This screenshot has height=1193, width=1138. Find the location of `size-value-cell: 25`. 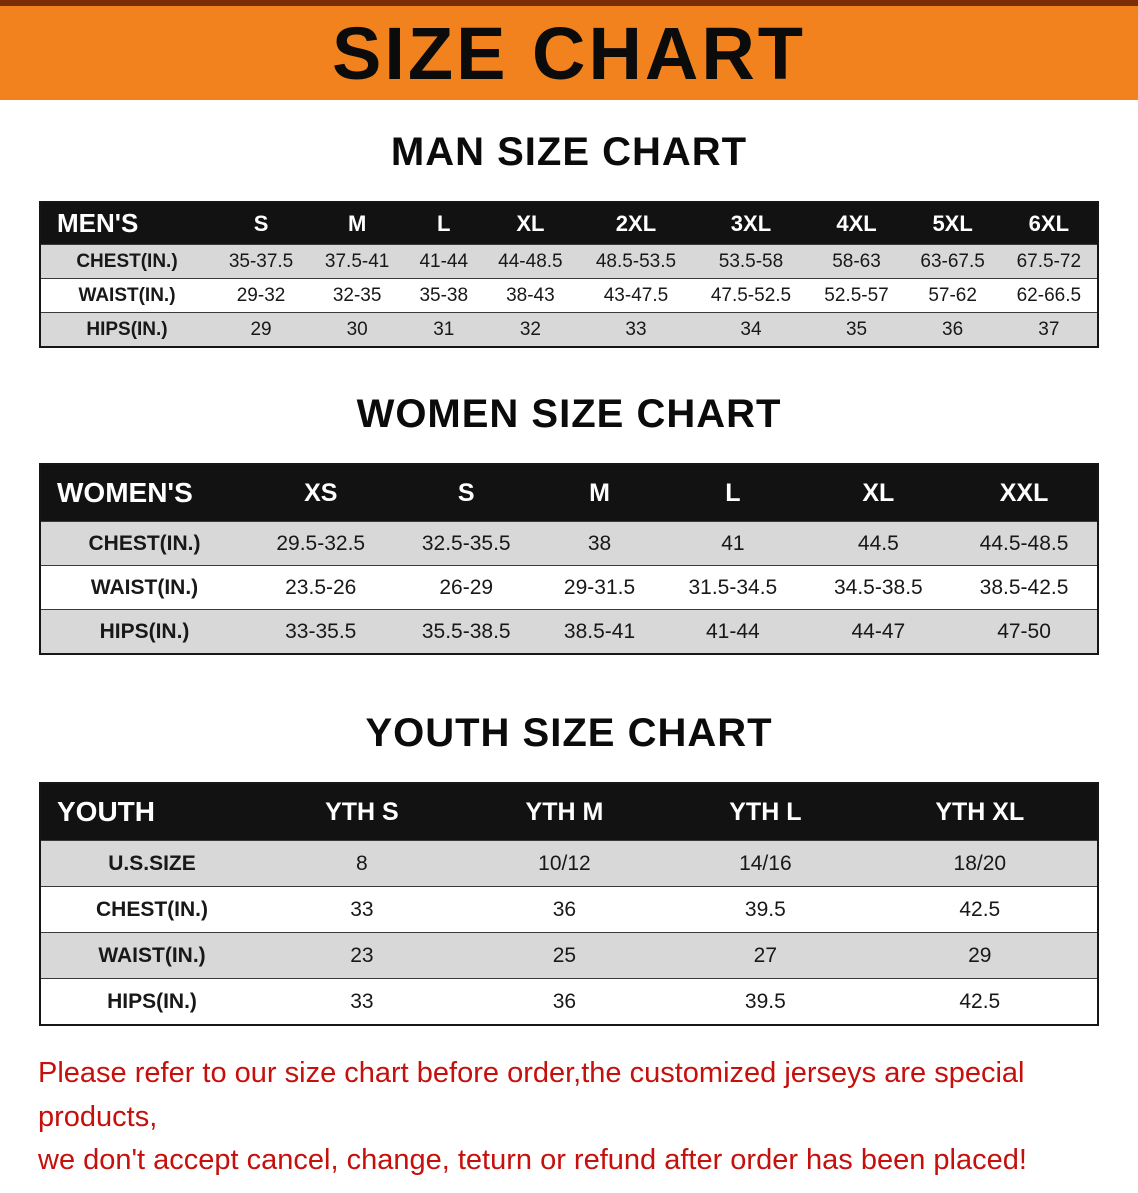

size-value-cell: 25 is located at coordinates (564, 955).